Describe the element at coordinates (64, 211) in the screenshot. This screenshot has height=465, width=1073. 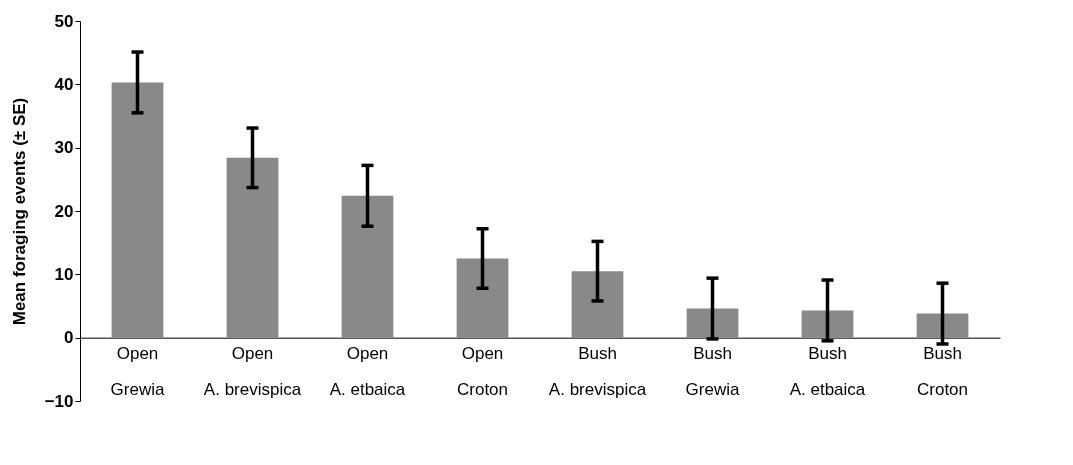
I see `y-tick-label: 20` at that location.